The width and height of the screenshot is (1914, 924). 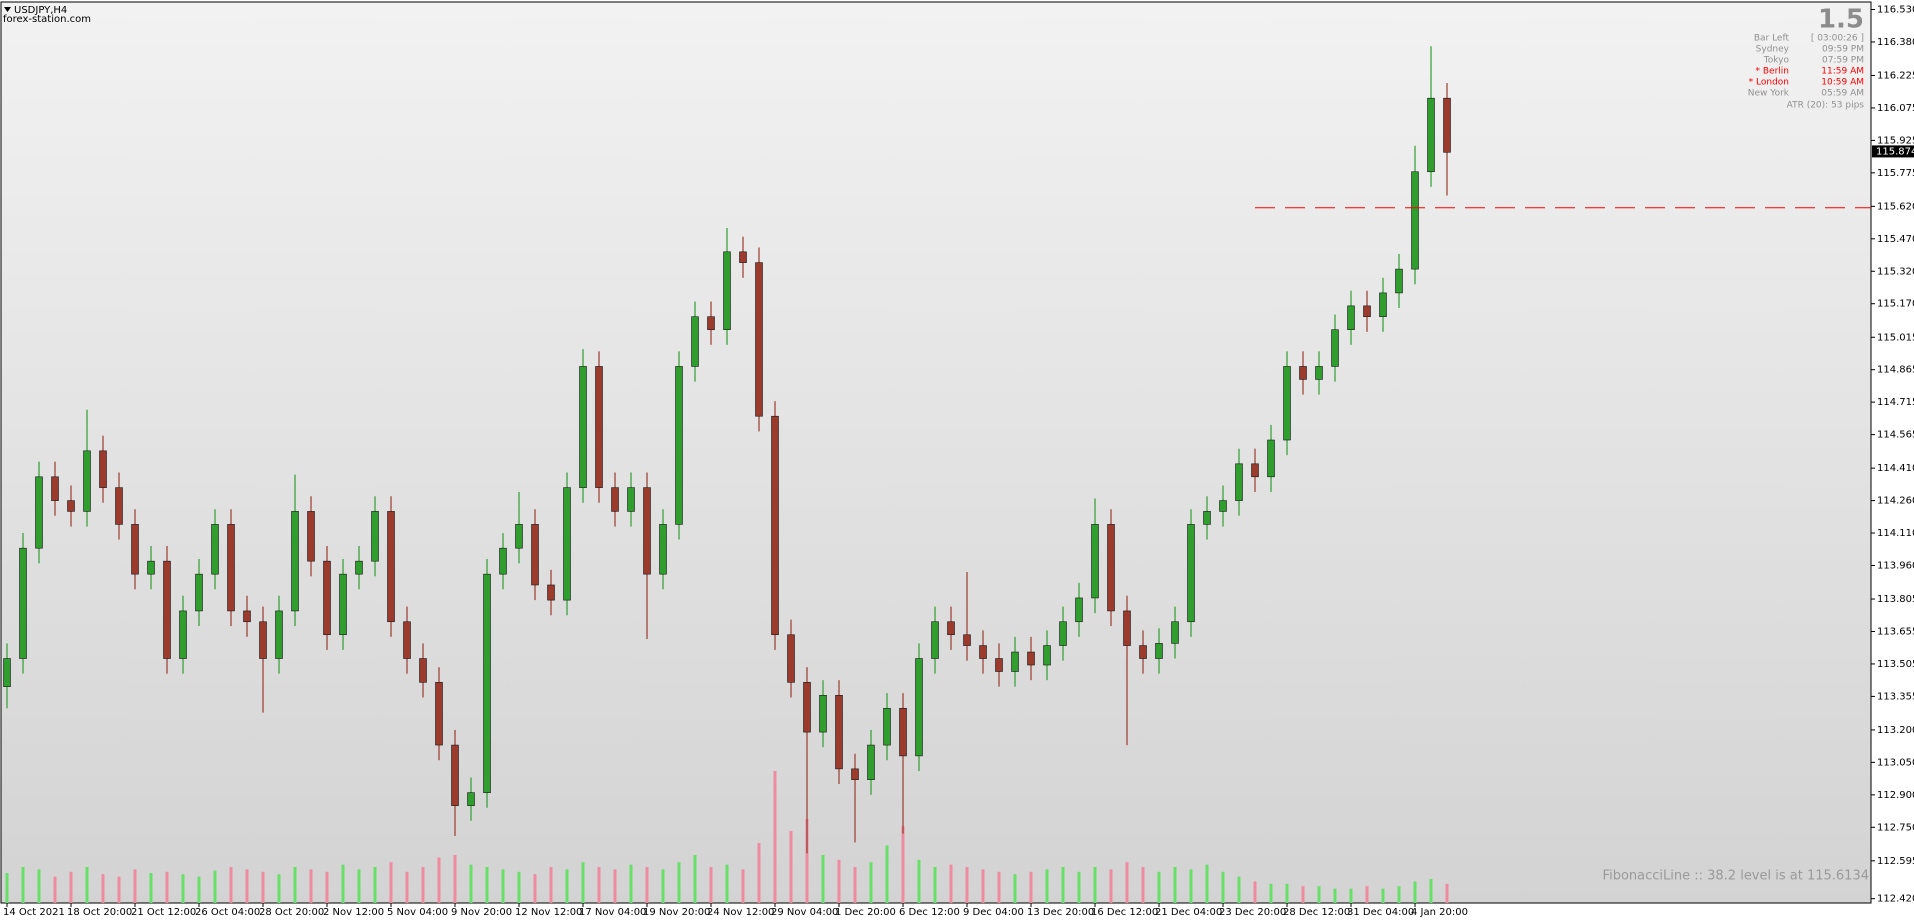 What do you see at coordinates (1842, 83) in the screenshot?
I see `info-value: 10:59 AM` at bounding box center [1842, 83].